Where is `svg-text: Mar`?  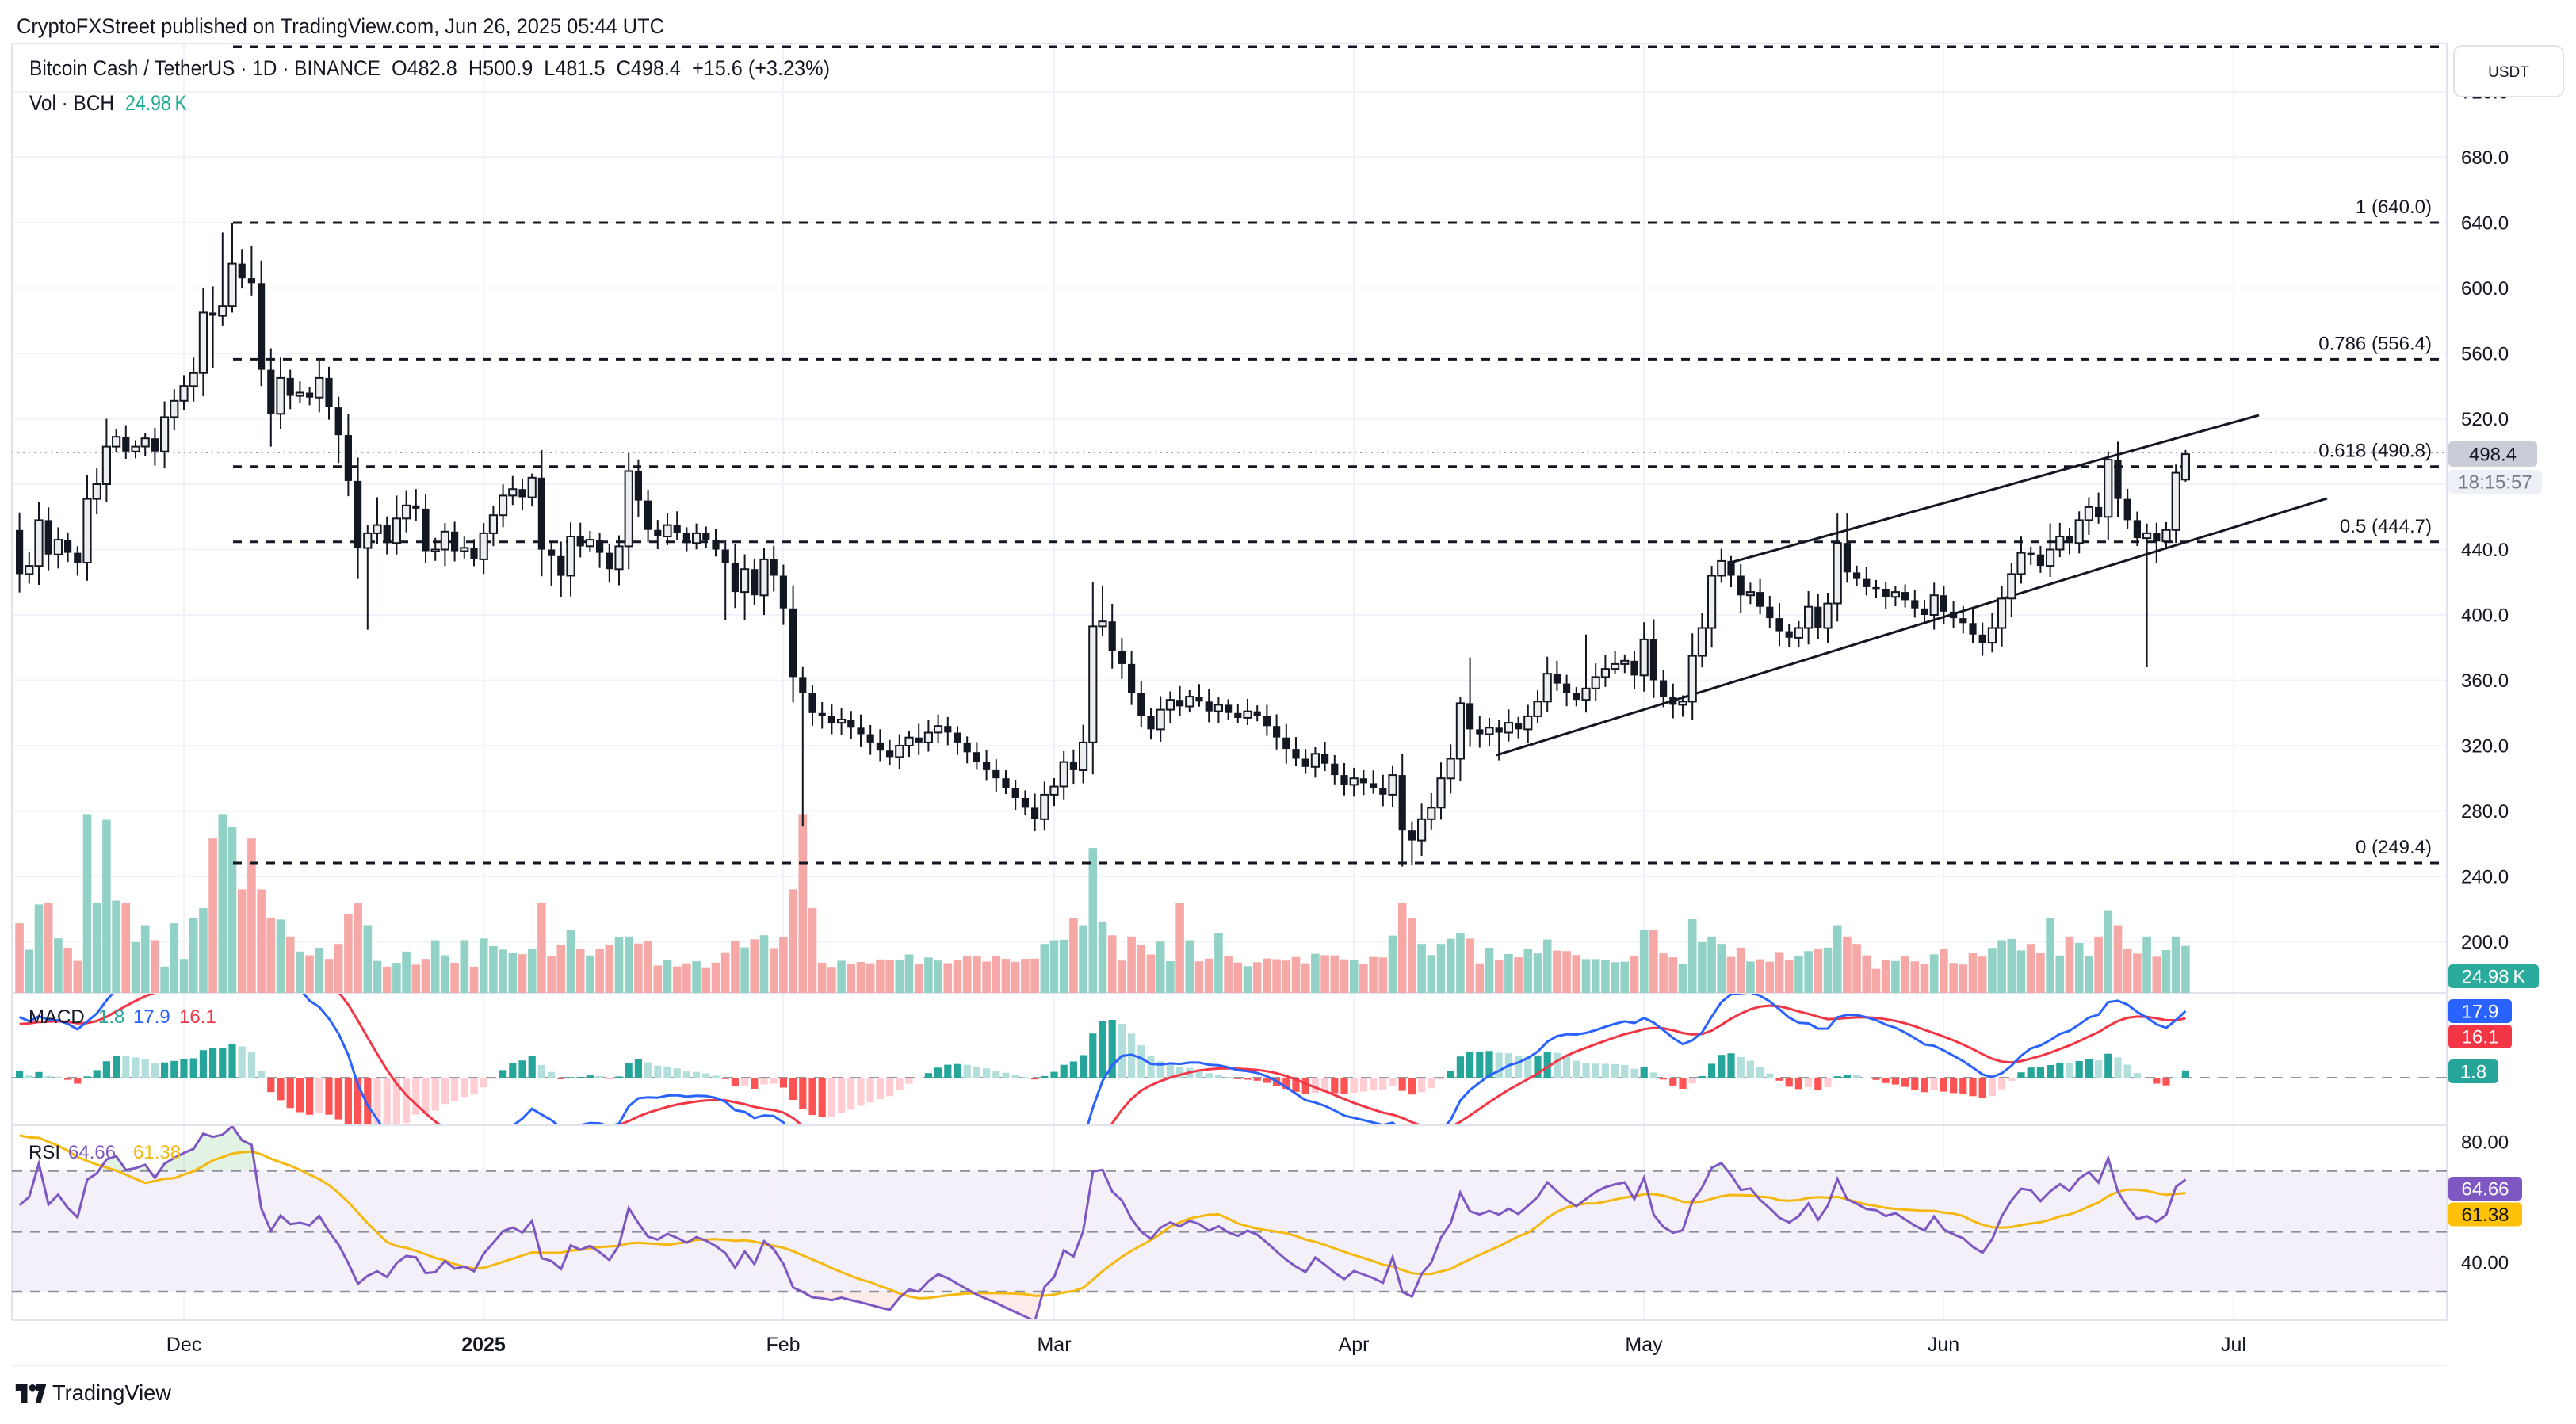 svg-text: Mar is located at coordinates (1054, 1345).